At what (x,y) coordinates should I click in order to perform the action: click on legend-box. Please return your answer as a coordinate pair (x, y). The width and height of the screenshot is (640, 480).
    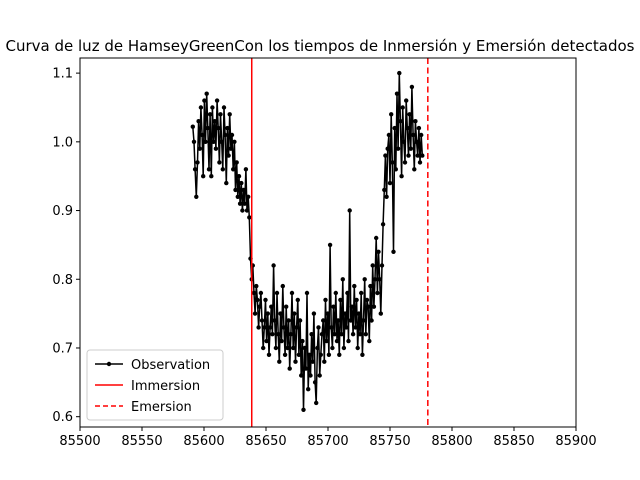
    Looking at the image, I should click on (155, 385).